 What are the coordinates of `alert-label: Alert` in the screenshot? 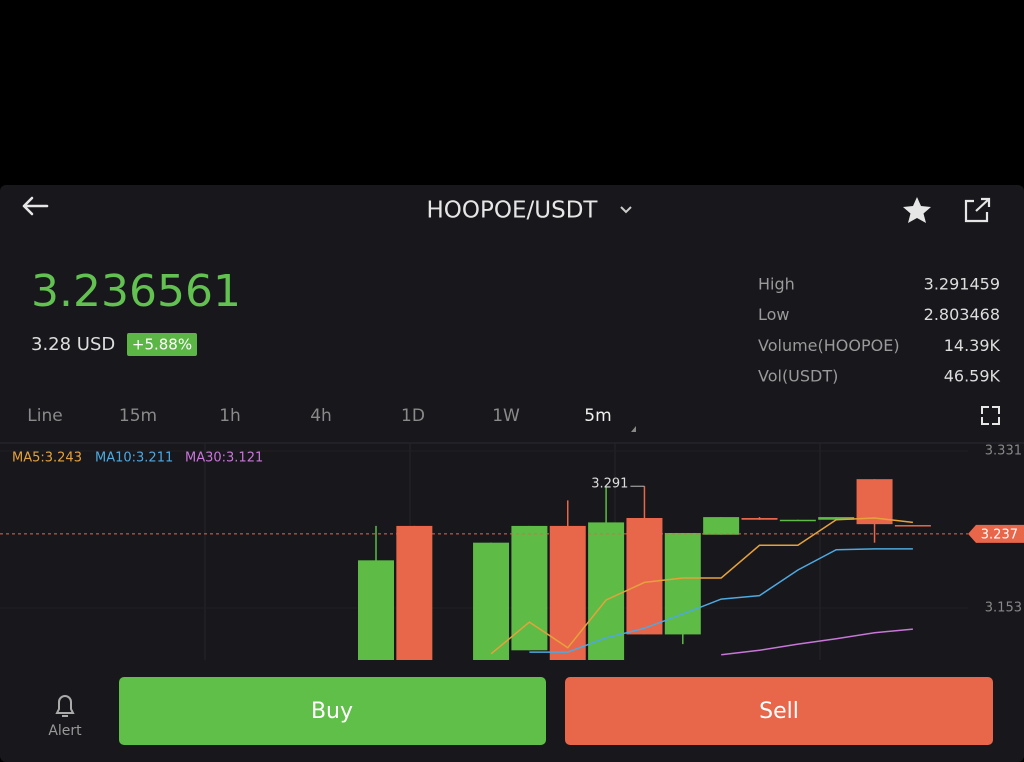 It's located at (65, 731).